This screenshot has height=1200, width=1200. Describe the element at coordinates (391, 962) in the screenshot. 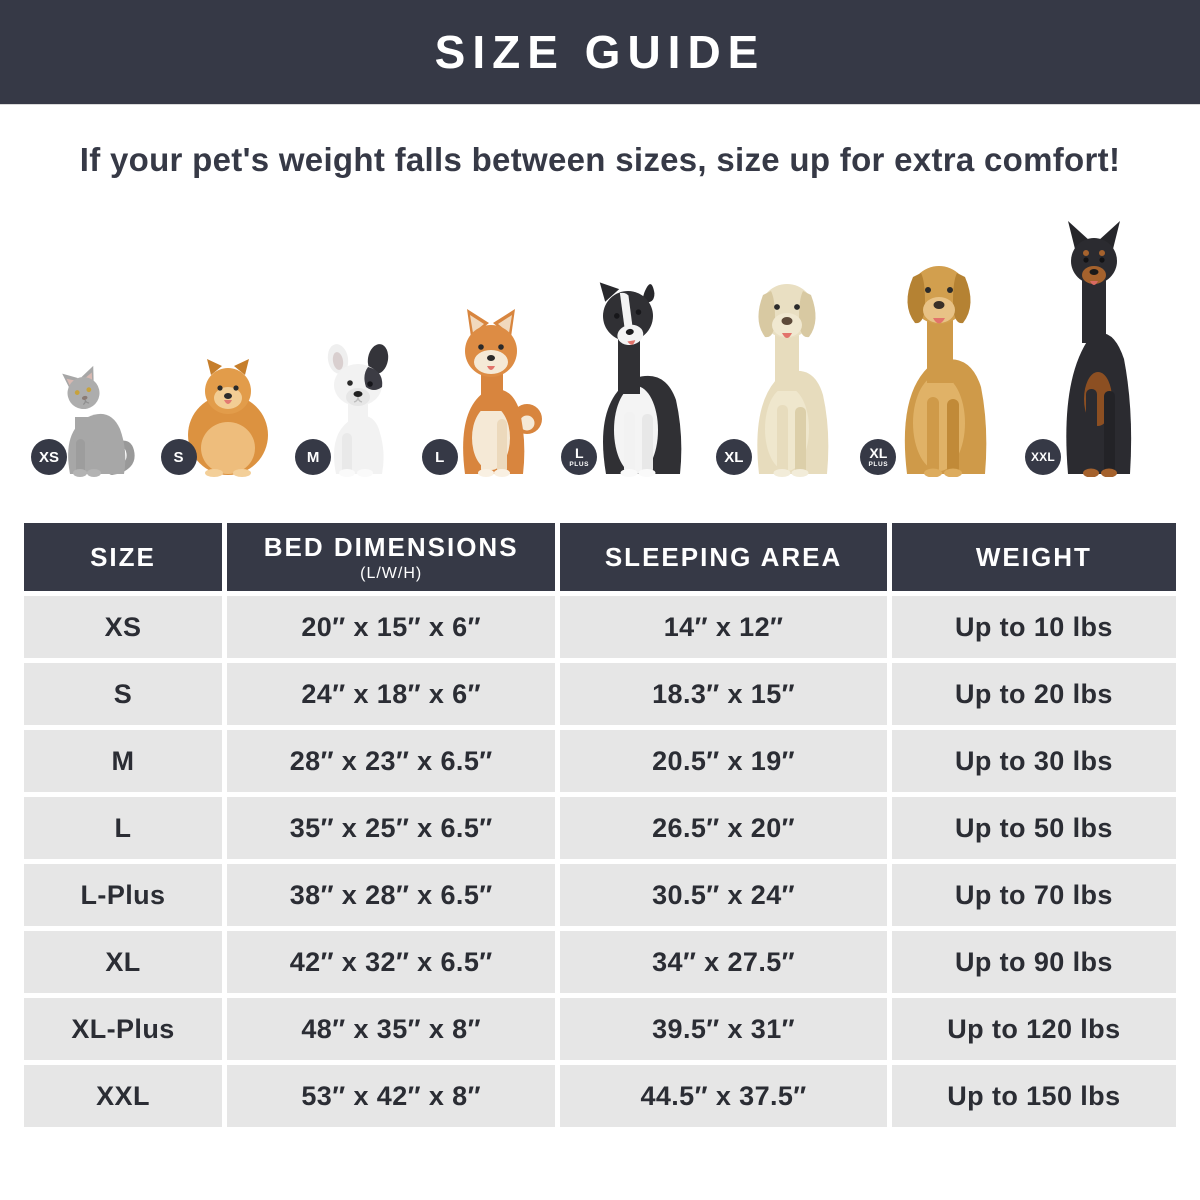

I see `cell-bed-dimensions: 42″ x 32″ x 6.5″` at that location.